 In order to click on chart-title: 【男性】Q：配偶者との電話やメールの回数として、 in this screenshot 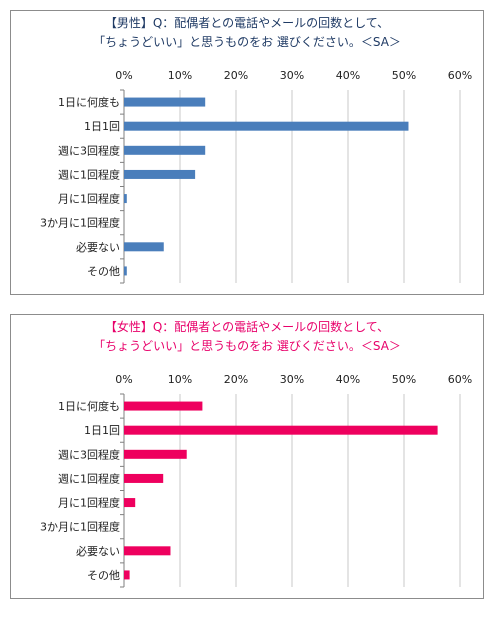, I will do `click(247, 23)`.